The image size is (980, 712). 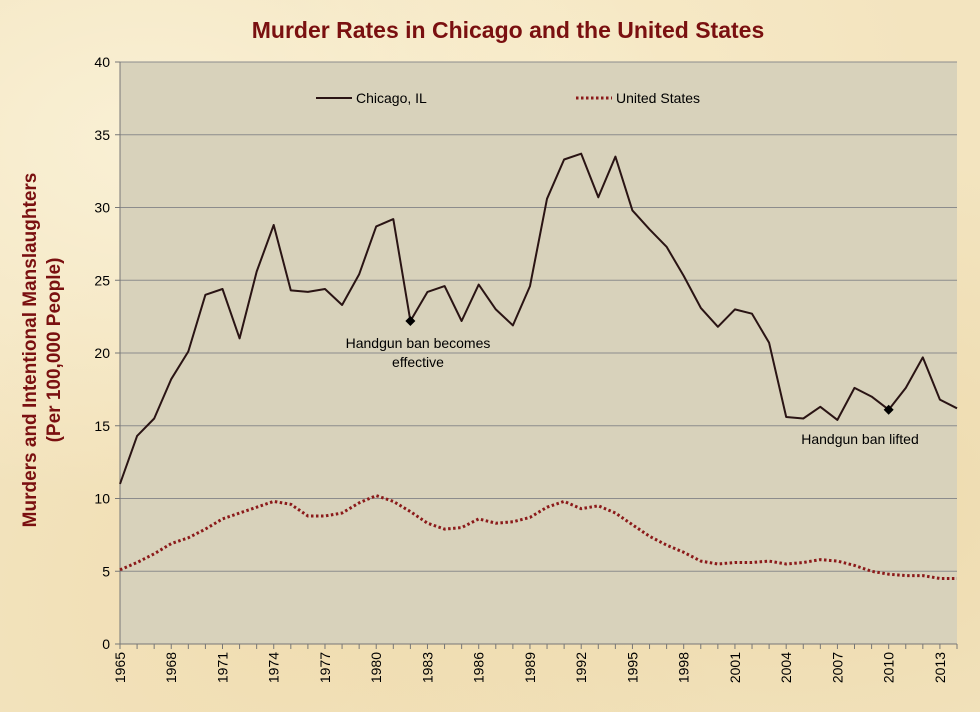 I want to click on x-tick-label: 1992, so click(x=581, y=667).